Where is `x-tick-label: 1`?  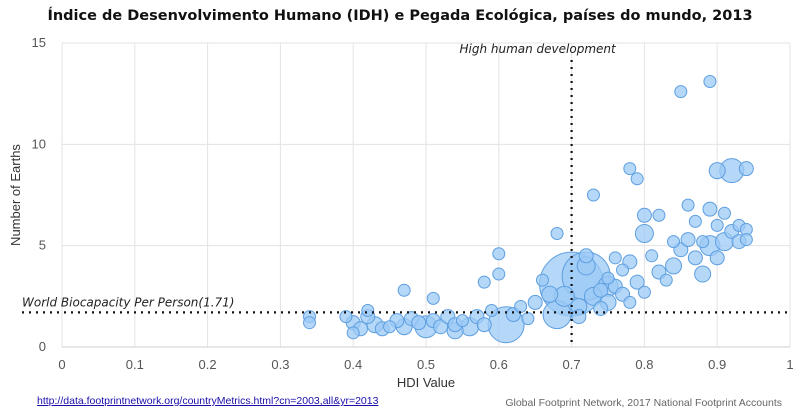
x-tick-label: 1 is located at coordinates (789, 364).